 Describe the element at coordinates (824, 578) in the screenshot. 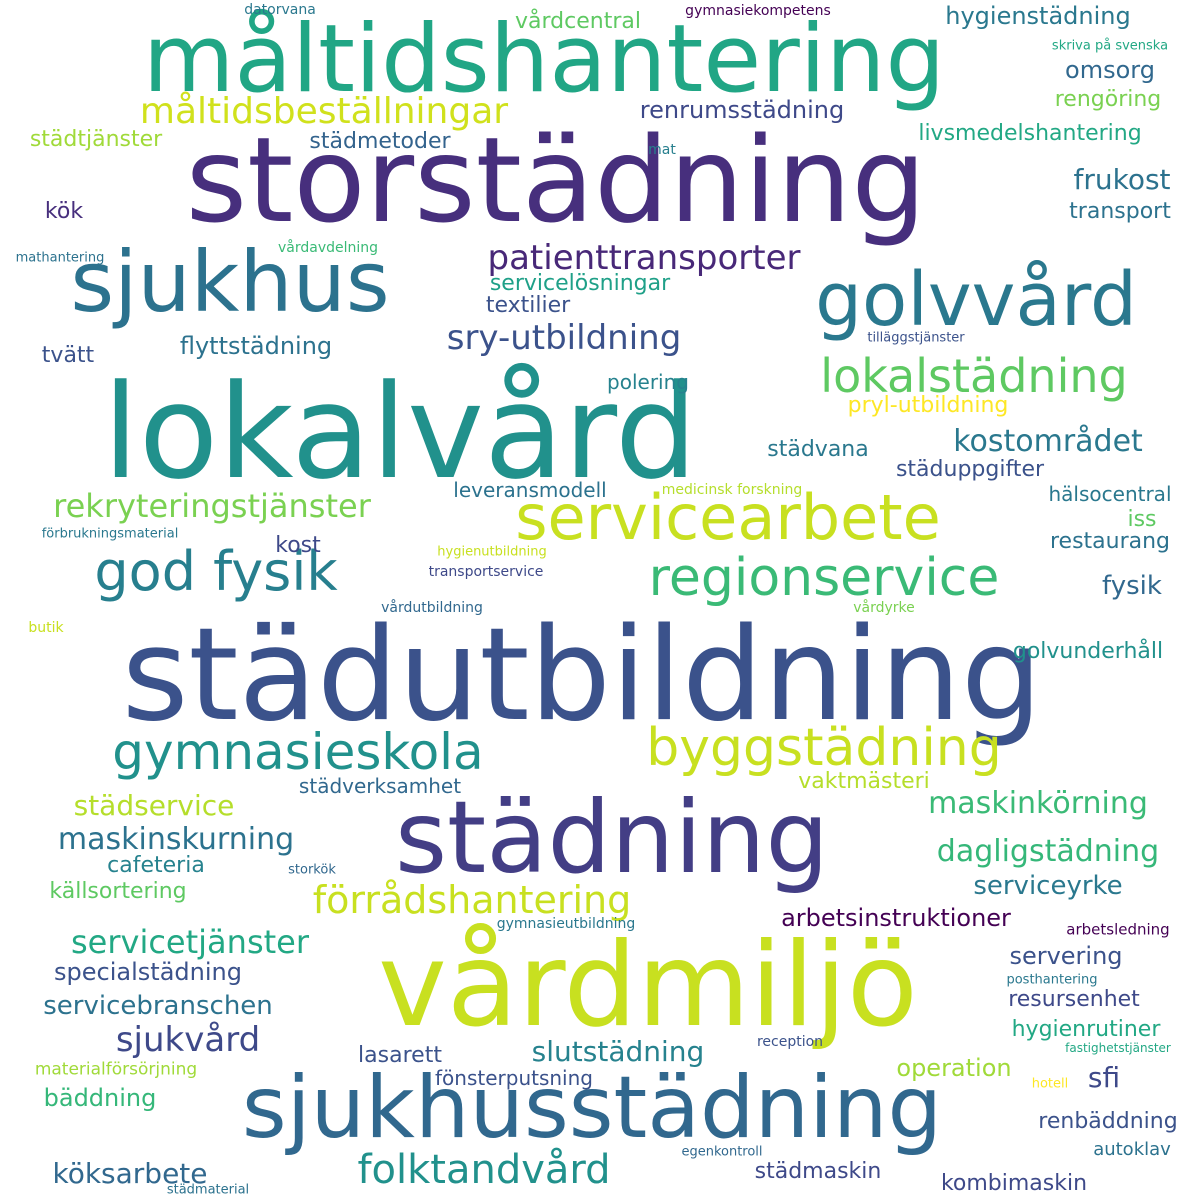

I see `word: regionservice` at that location.